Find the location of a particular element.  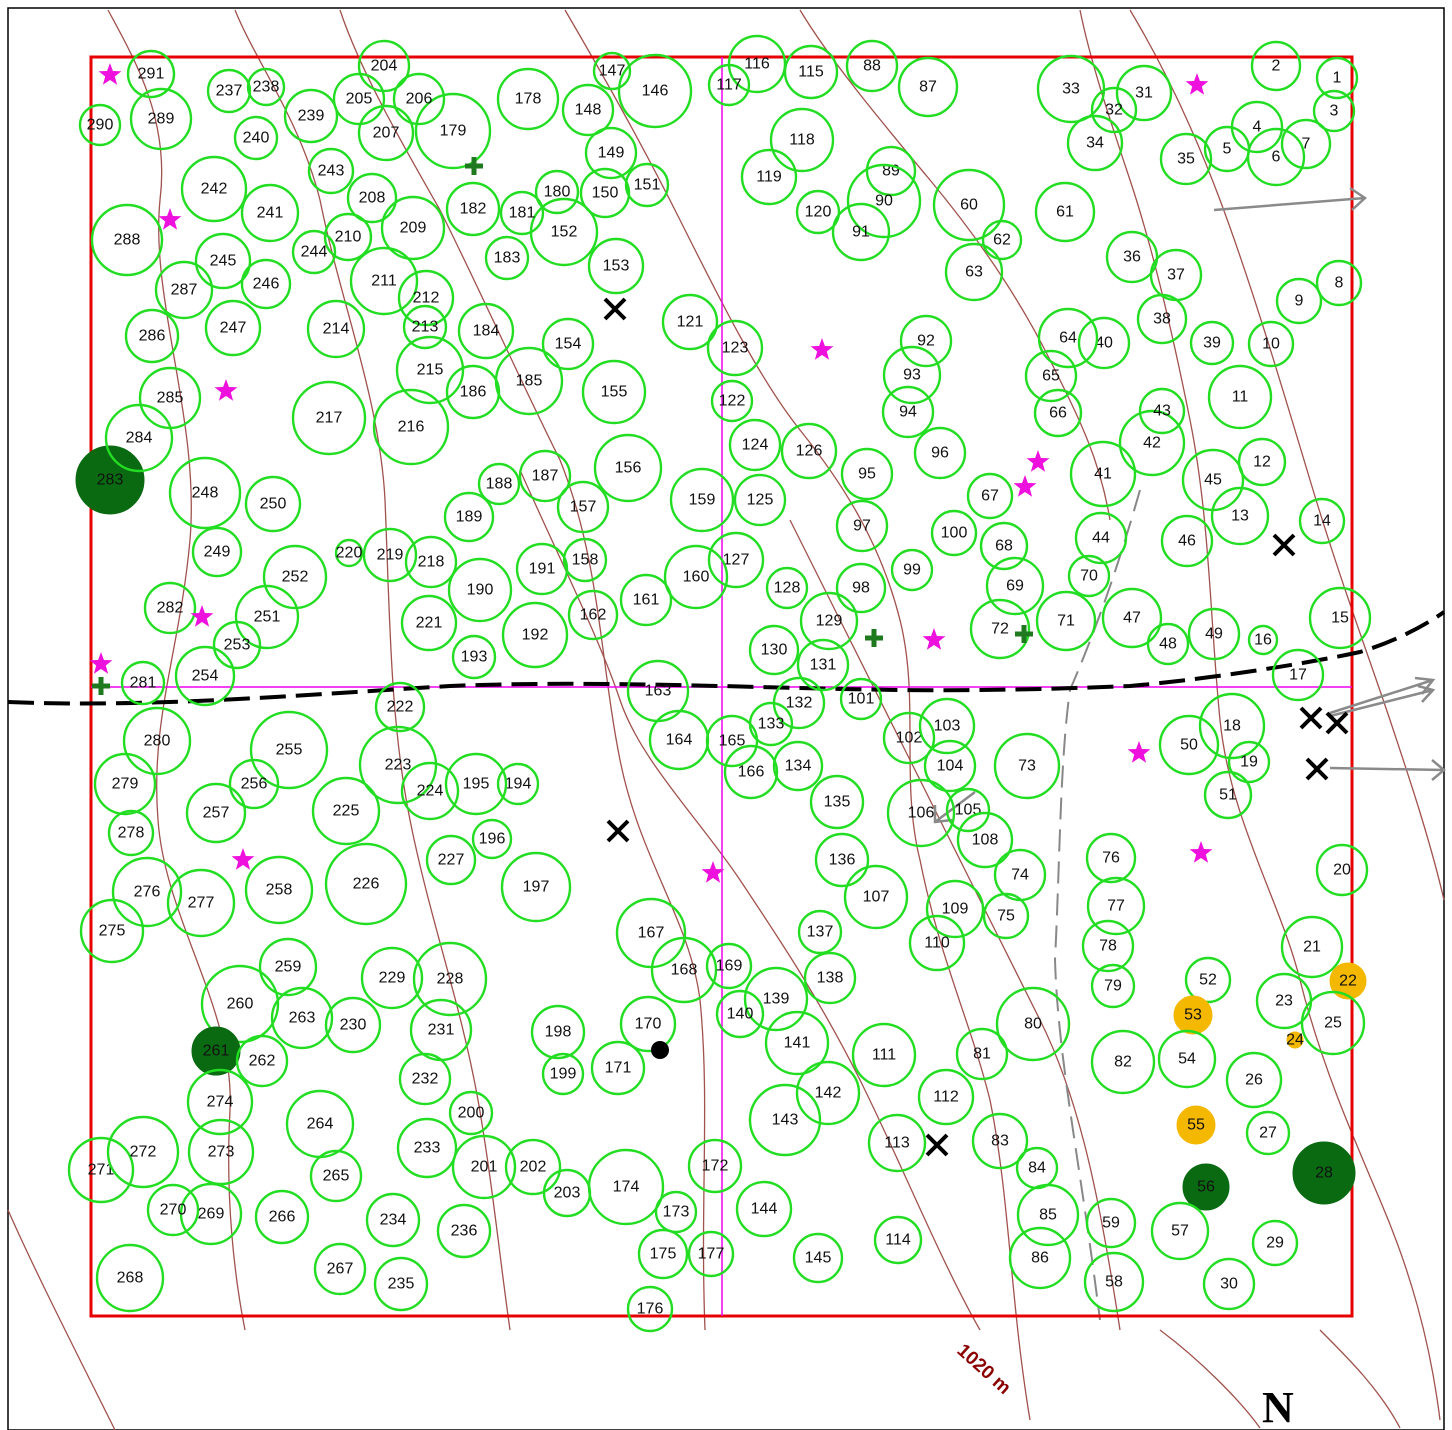

tree-marker: 64 is located at coordinates (1068, 338).